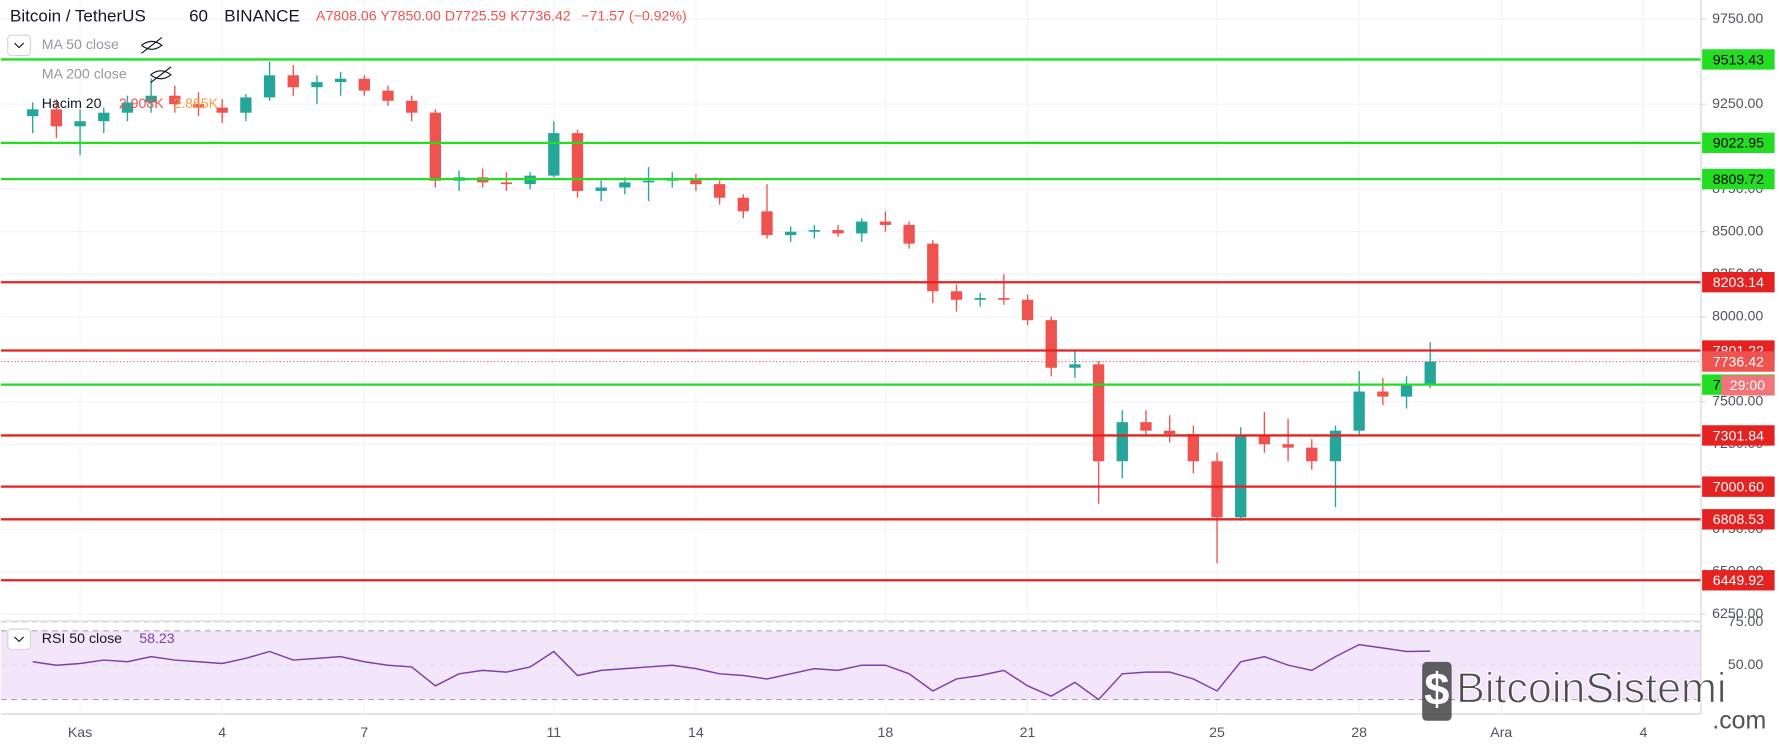  What do you see at coordinates (78, 15) in the screenshot?
I see `symbol: Bitcoin / TetherUS` at bounding box center [78, 15].